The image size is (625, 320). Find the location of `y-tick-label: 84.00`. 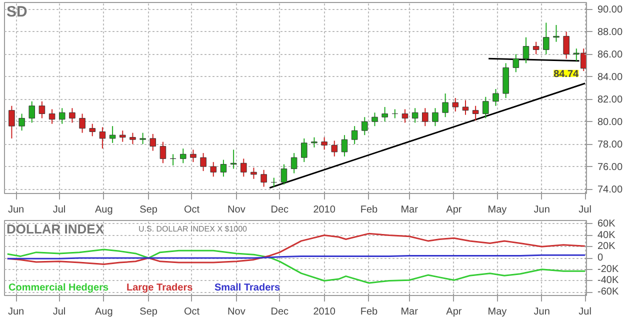

y-tick-label: 84.00 is located at coordinates (610, 78).